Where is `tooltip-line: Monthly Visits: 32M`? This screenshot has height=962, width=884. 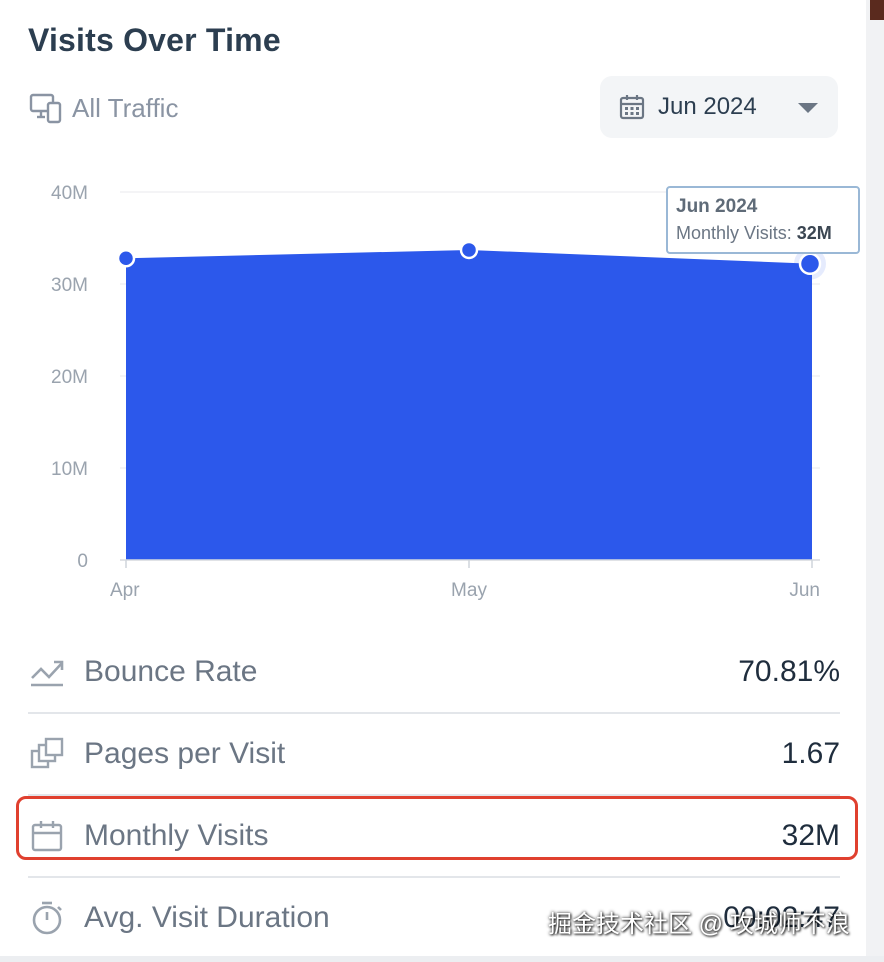
tooltip-line: Monthly Visits: 32M is located at coordinates (767, 233).